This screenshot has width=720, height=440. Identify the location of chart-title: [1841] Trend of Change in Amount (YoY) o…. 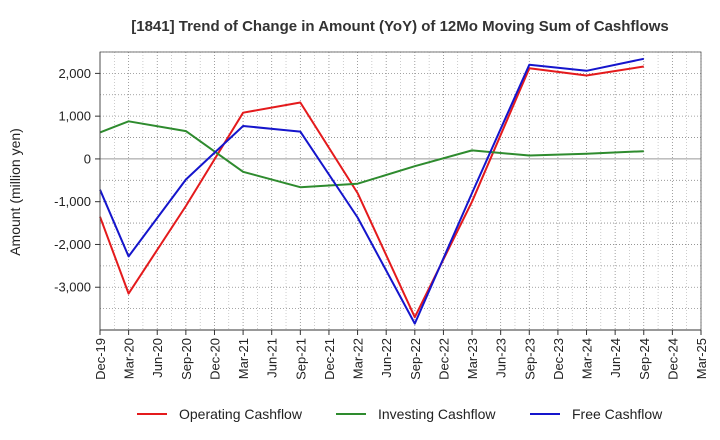
(400, 26).